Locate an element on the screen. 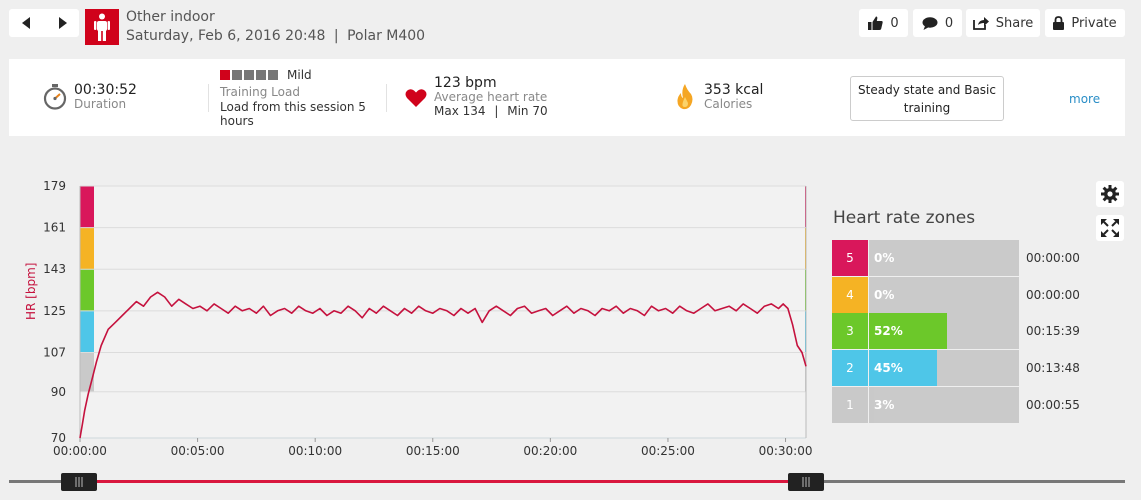  zone-row: 1 3% is located at coordinates (925, 405).